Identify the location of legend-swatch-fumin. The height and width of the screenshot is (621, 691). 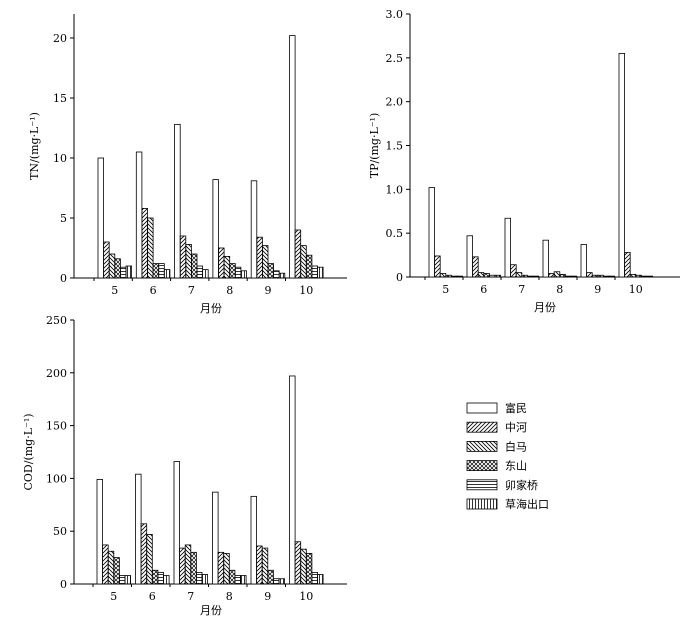
(482, 408).